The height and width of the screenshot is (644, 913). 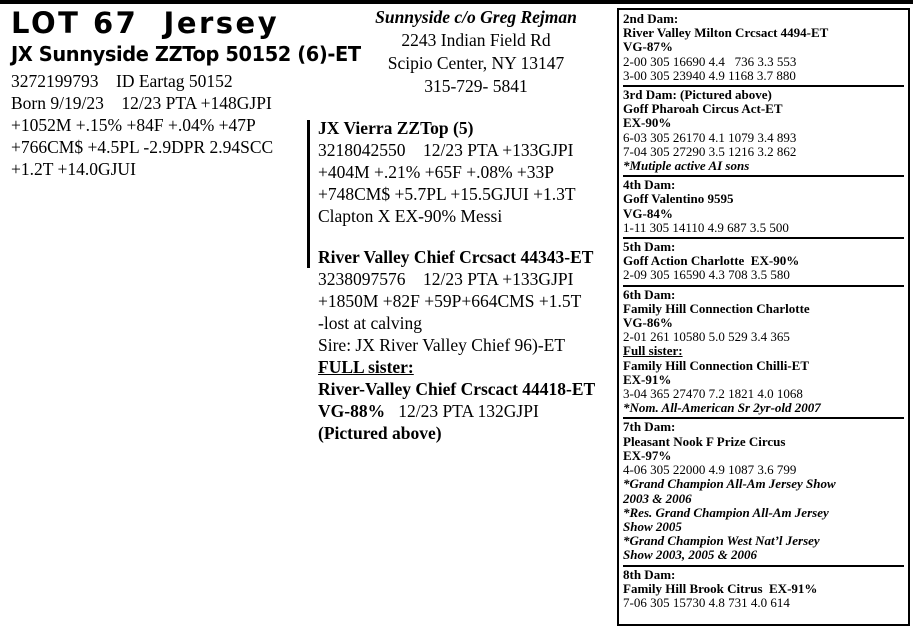 What do you see at coordinates (686, 166) in the screenshot?
I see `pedigree-line: *Mutiple active AI sons` at bounding box center [686, 166].